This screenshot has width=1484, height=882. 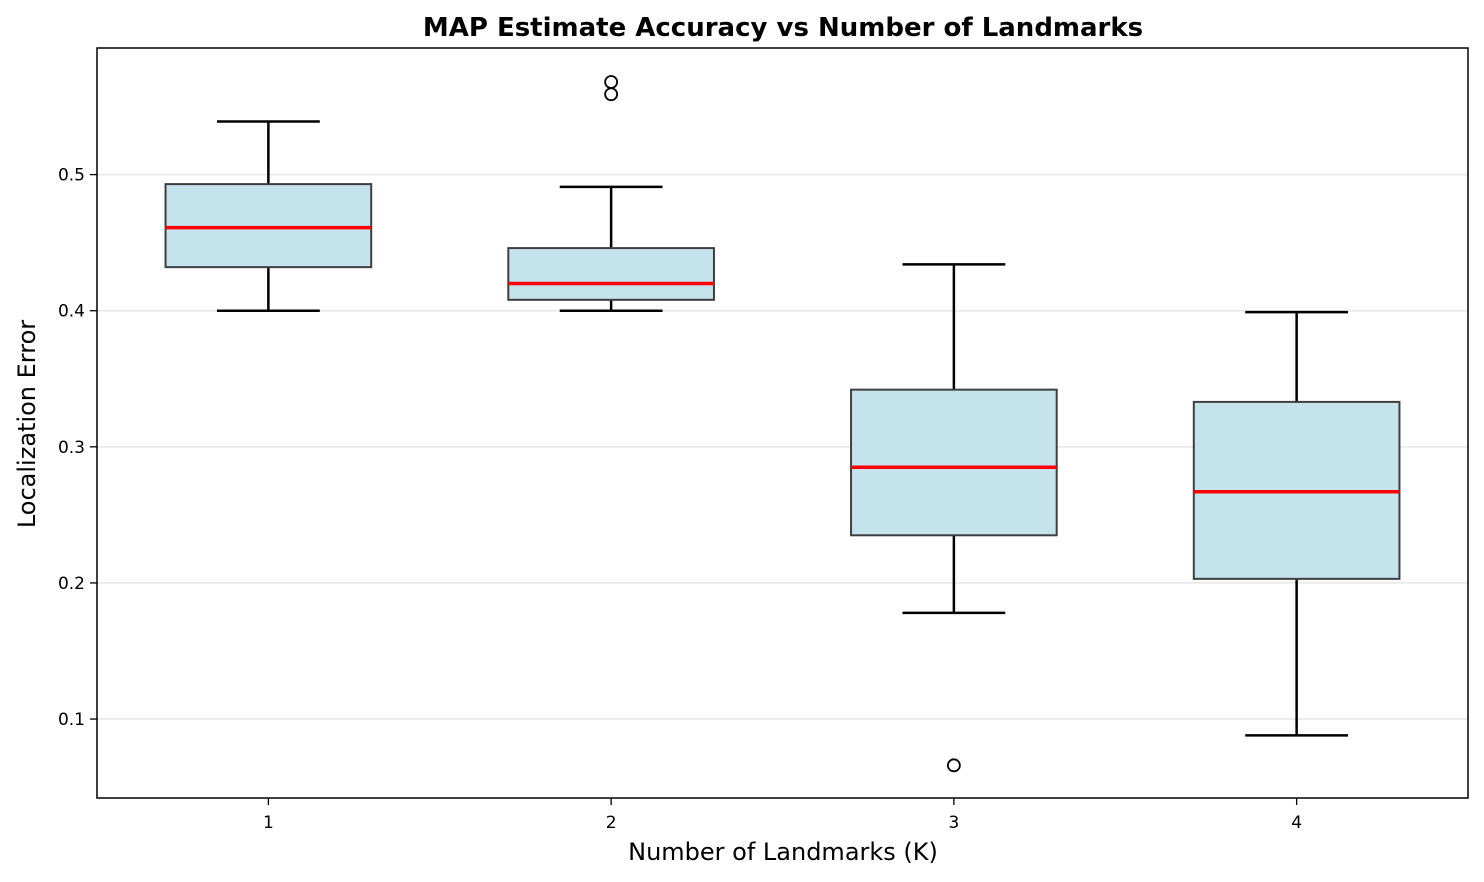 What do you see at coordinates (782, 815) in the screenshot?
I see `x-axis-ticks: 1 2 3 4` at bounding box center [782, 815].